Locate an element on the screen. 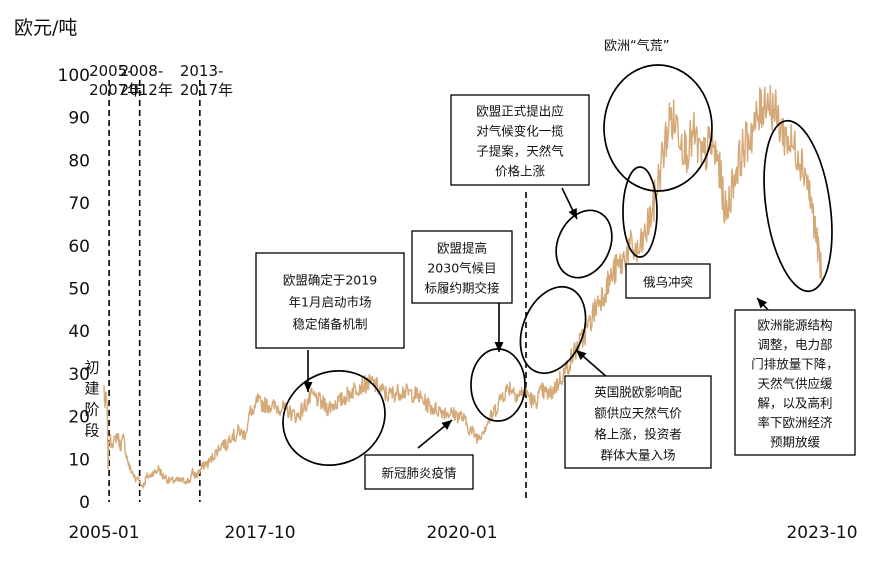  ellipse-climate-package is located at coordinates (584, 244).